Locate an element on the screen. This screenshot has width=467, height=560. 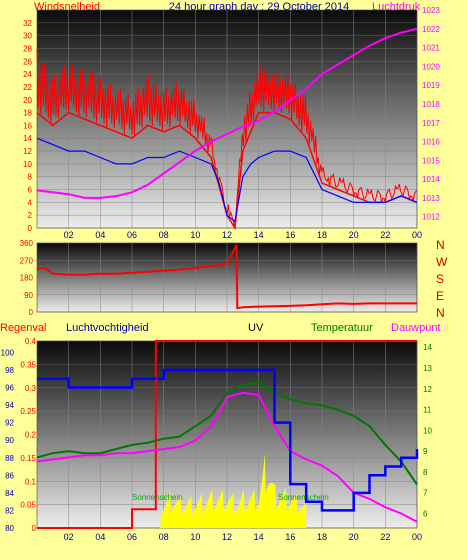
rain-tick: 0.4 is located at coordinates (31, 341).